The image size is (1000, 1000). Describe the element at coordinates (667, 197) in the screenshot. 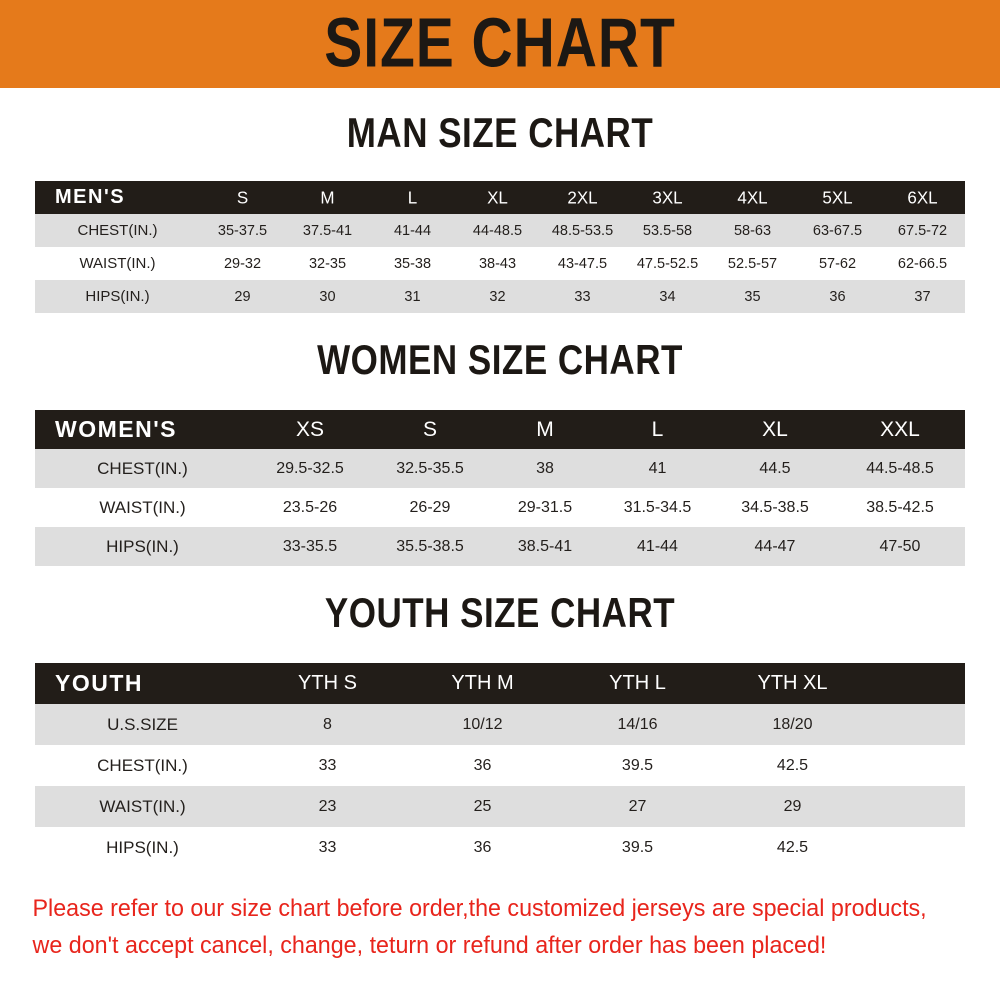

I see `men-col-header-3xl: 3XL` at that location.